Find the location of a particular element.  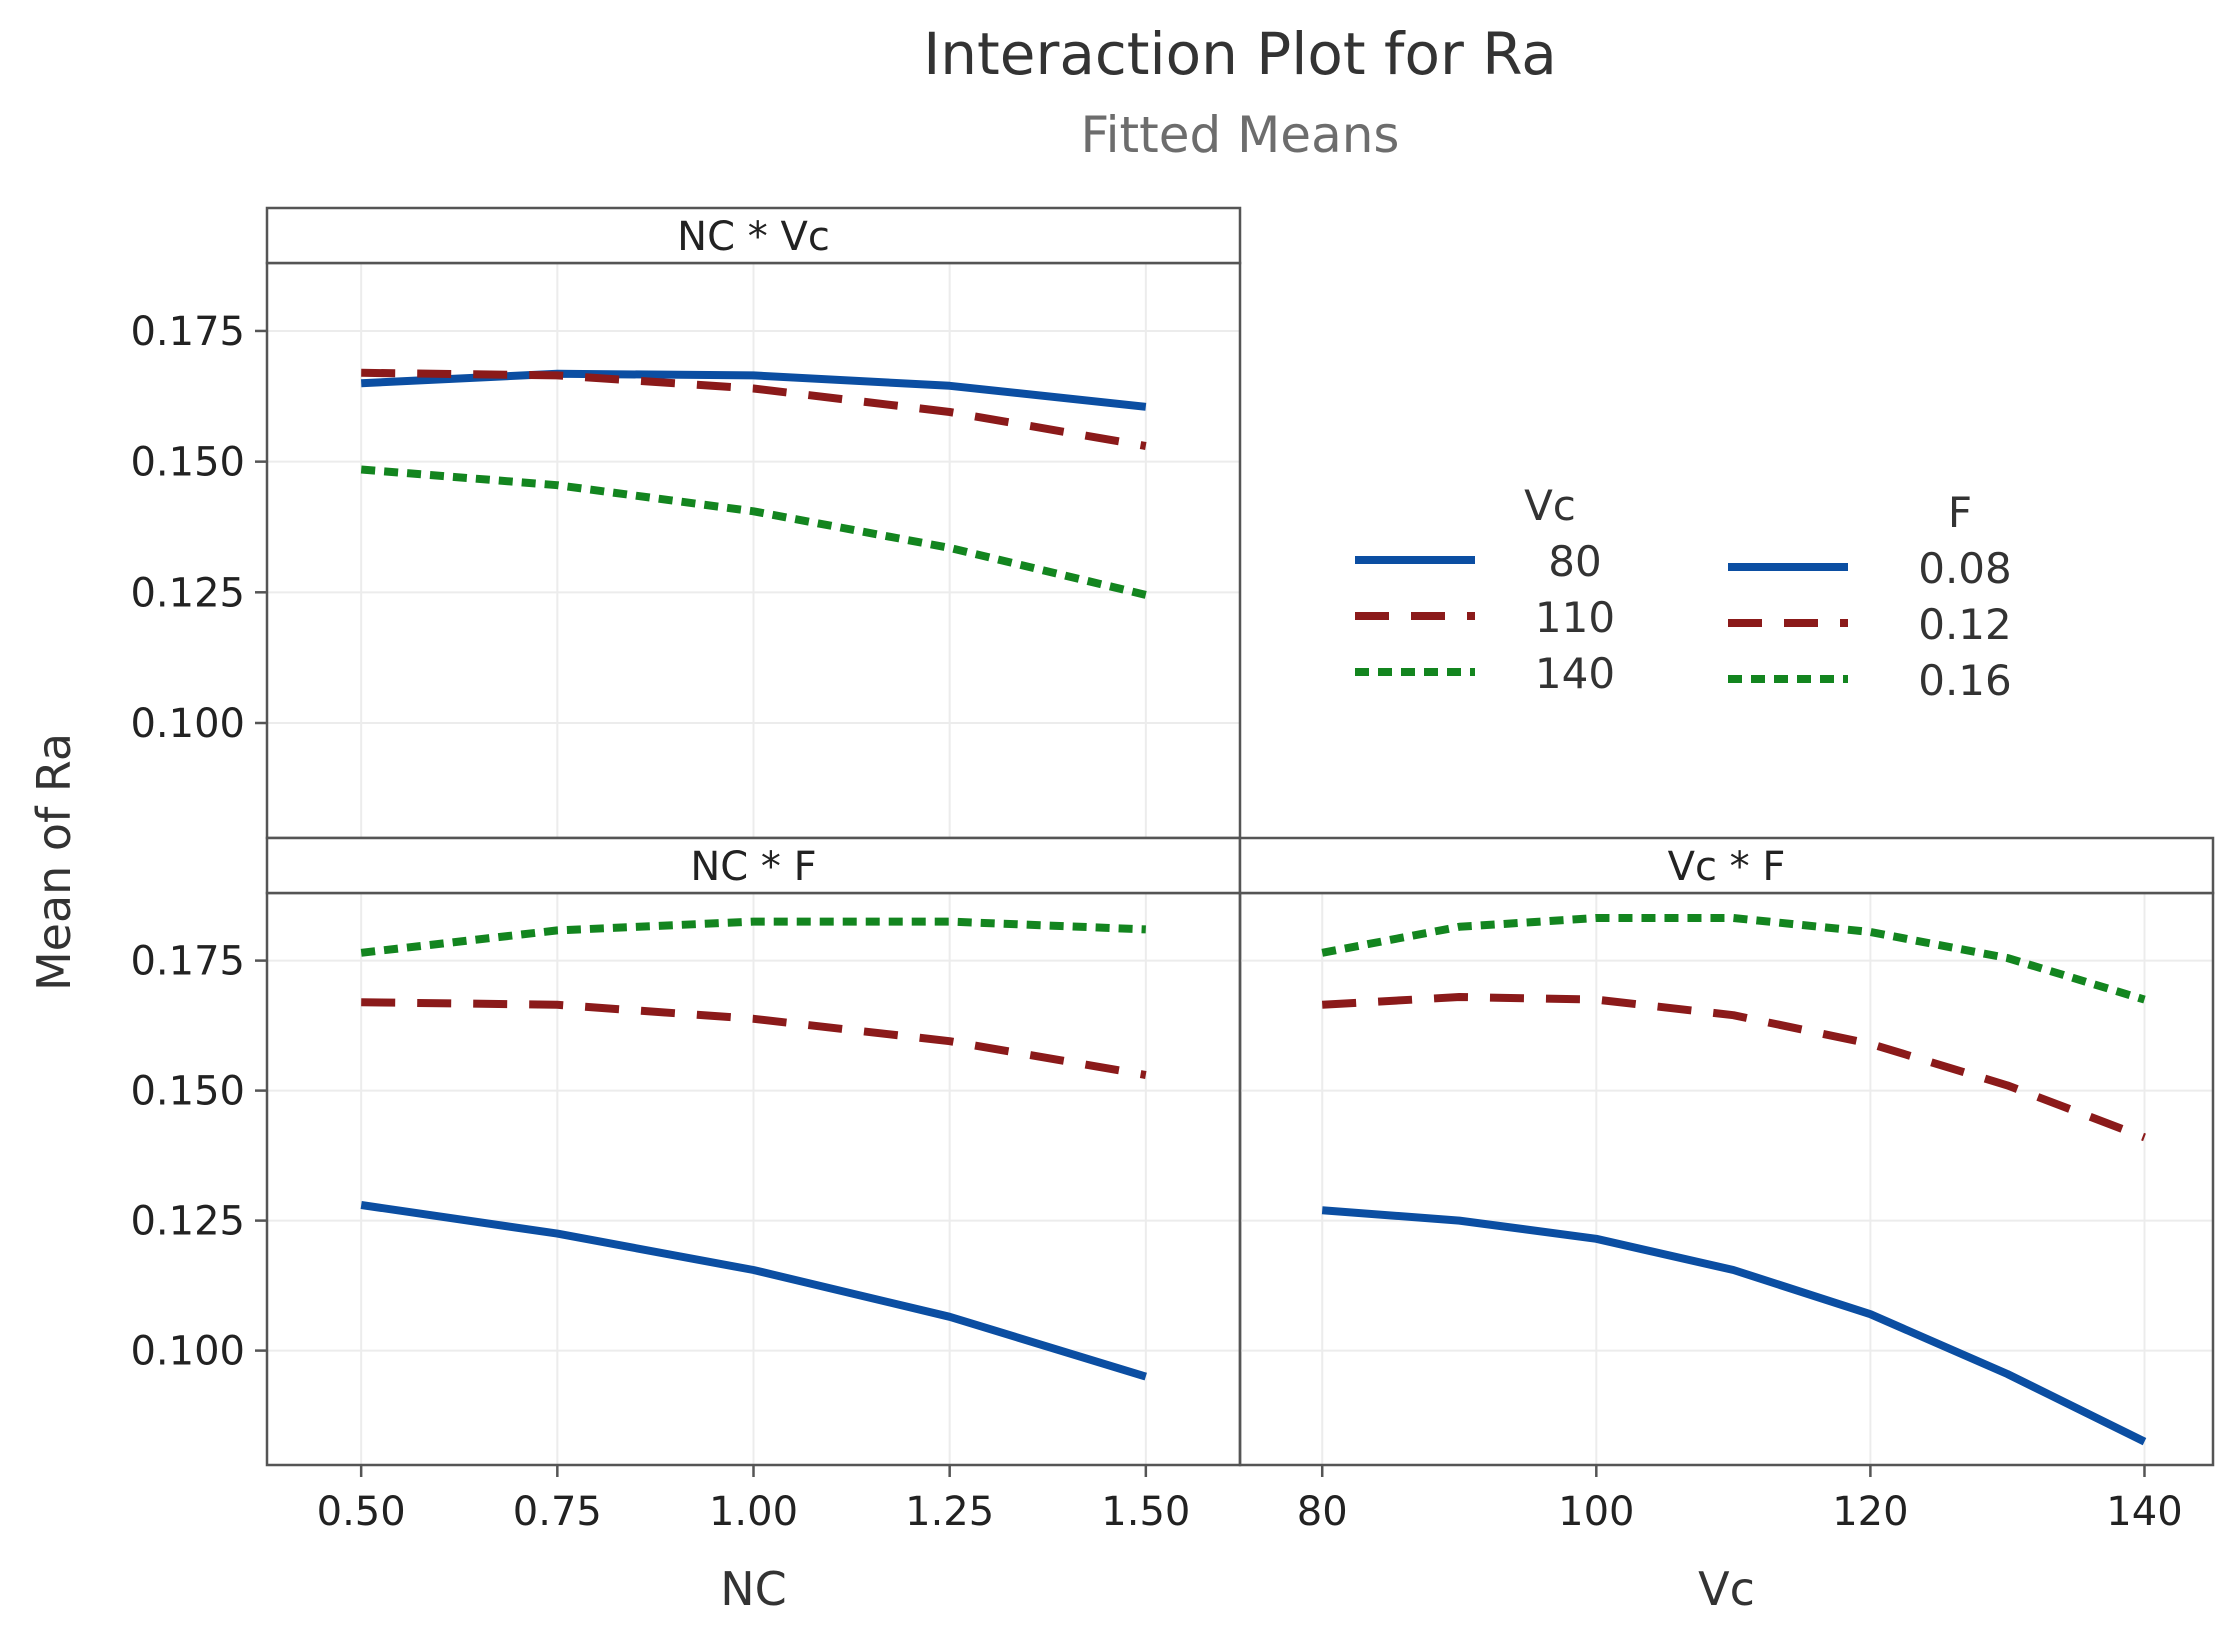

chart-subtitle: Fitted Means is located at coordinates (1240, 135).